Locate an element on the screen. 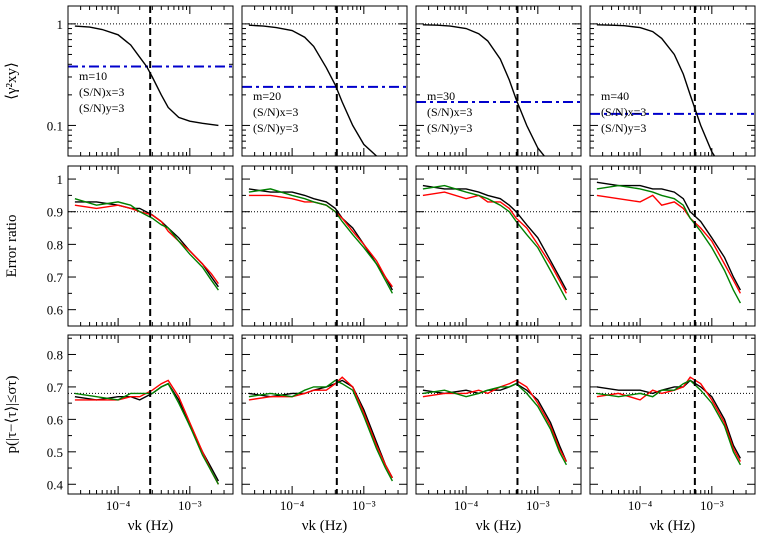 Image resolution: width=763 pixels, height=543 pixels. y-axis-label-row-0: ⟨γ²xy⟩ is located at coordinates (12, 81).